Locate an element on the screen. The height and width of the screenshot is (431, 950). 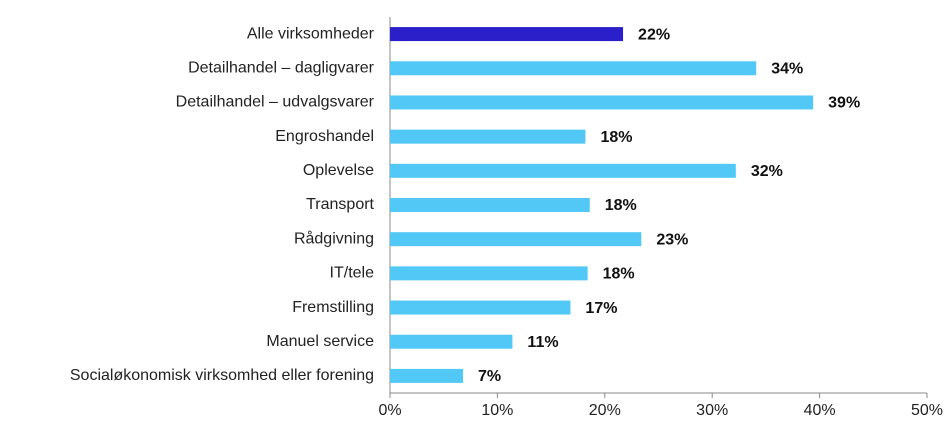
value-label: 22% is located at coordinates (654, 34).